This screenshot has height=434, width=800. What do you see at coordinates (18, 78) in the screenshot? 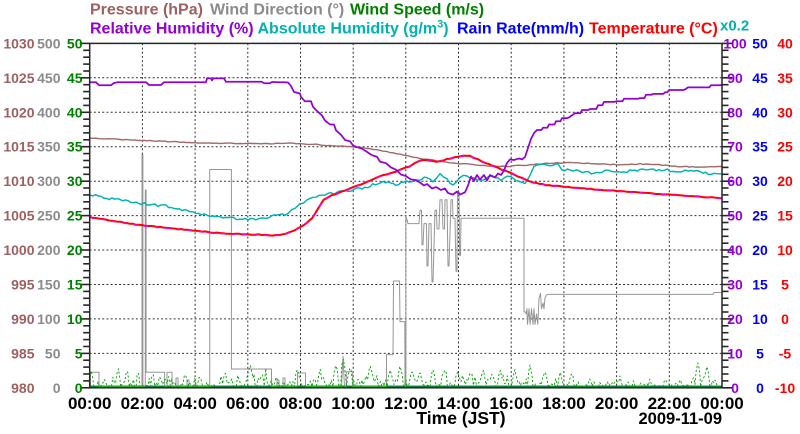
I see `svg-text: 1025` at bounding box center [18, 78].